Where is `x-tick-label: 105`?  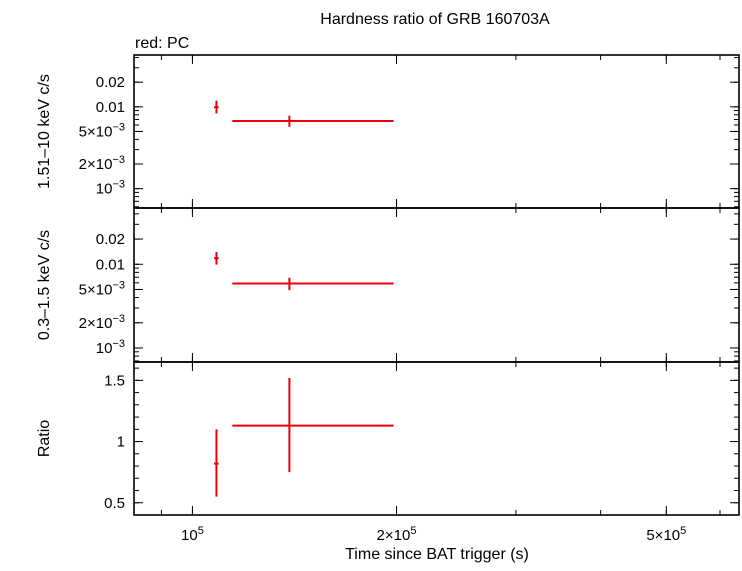 x-tick-label: 105 is located at coordinates (192, 534).